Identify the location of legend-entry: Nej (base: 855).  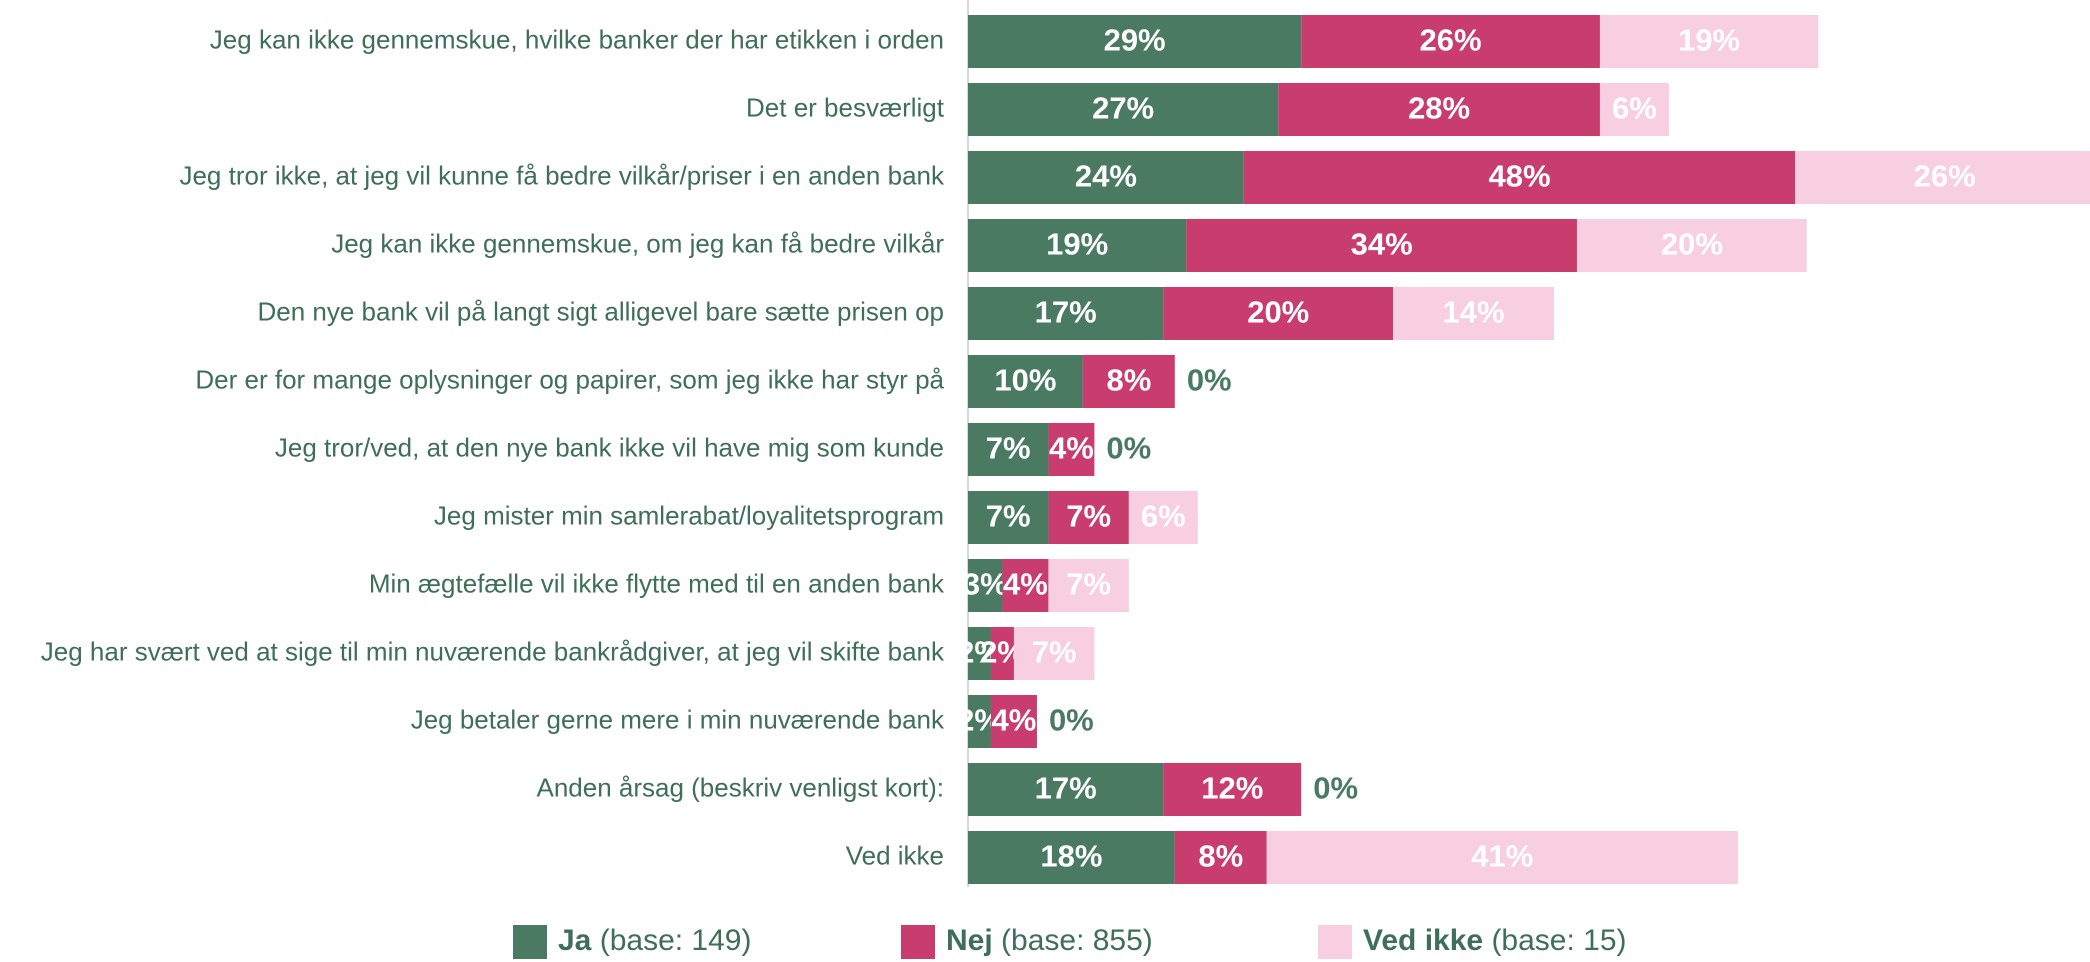
(1049, 940).